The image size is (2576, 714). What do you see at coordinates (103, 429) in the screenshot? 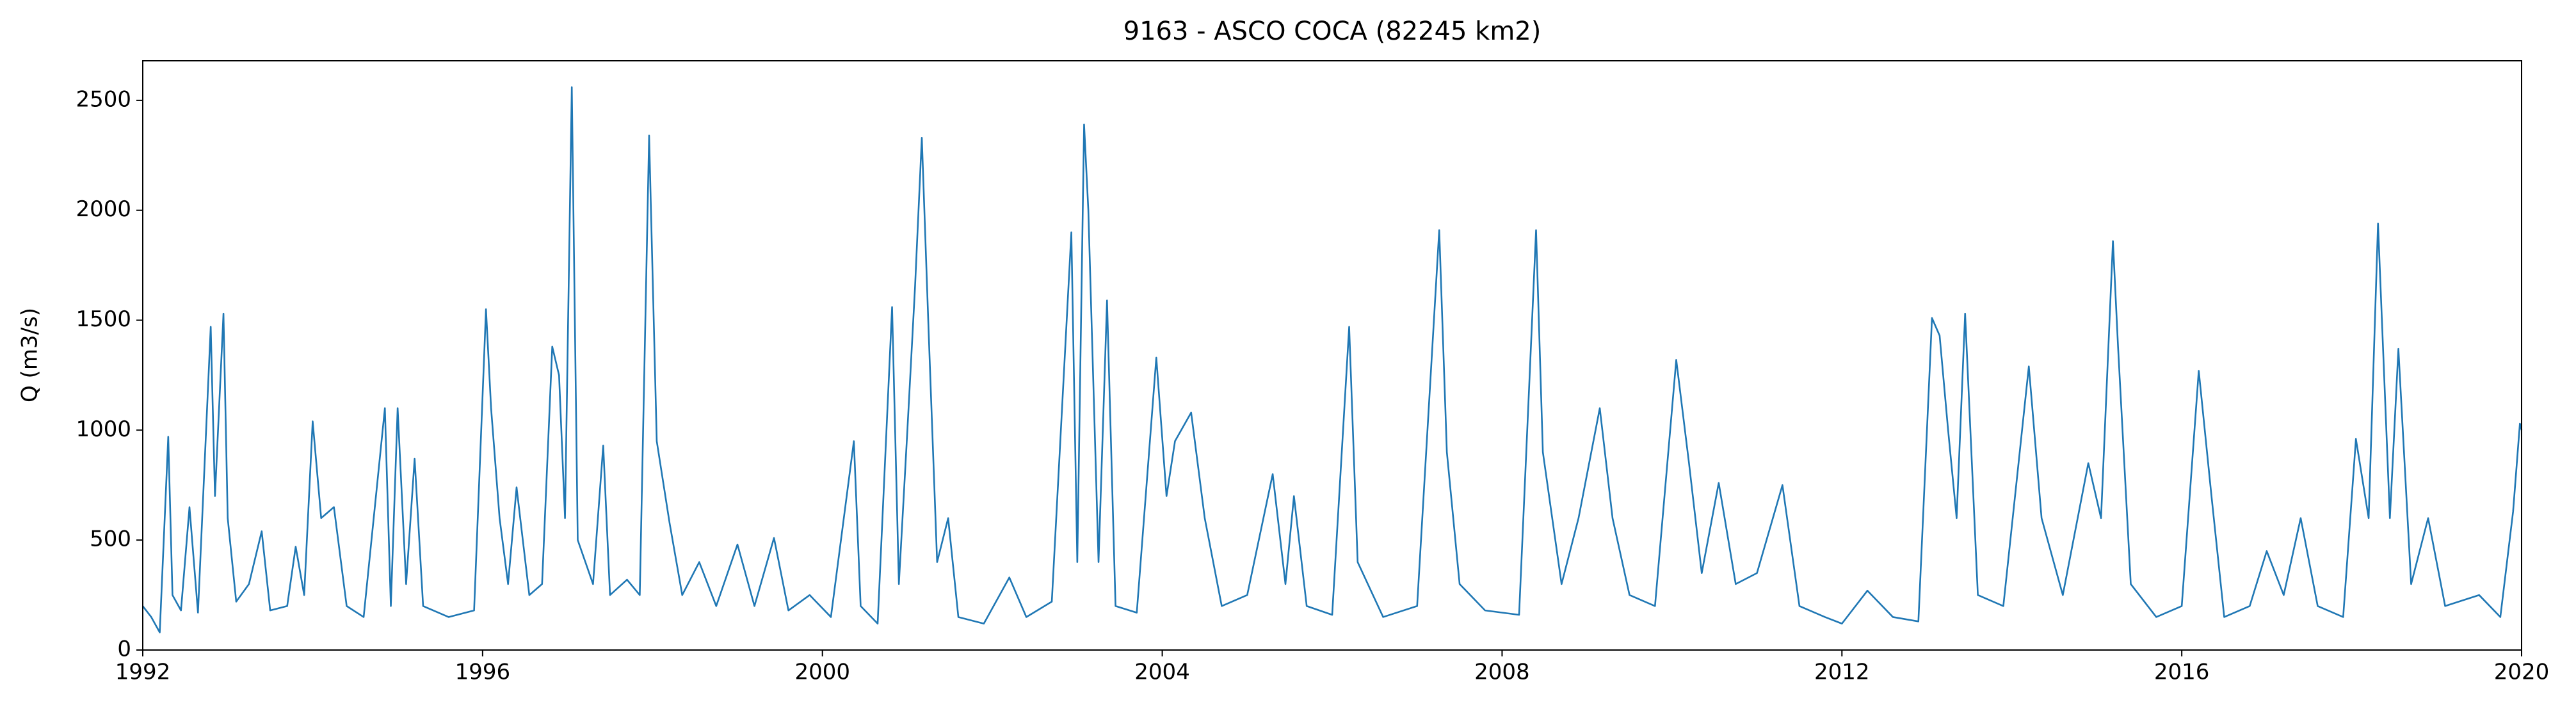
I see `y-tick-label: 1000` at bounding box center [103, 429].